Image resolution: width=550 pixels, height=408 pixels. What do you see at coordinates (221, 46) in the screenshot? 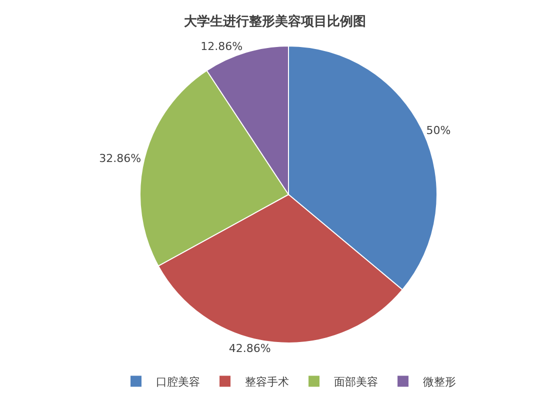
I see `data-label: 12.86%` at bounding box center [221, 46].